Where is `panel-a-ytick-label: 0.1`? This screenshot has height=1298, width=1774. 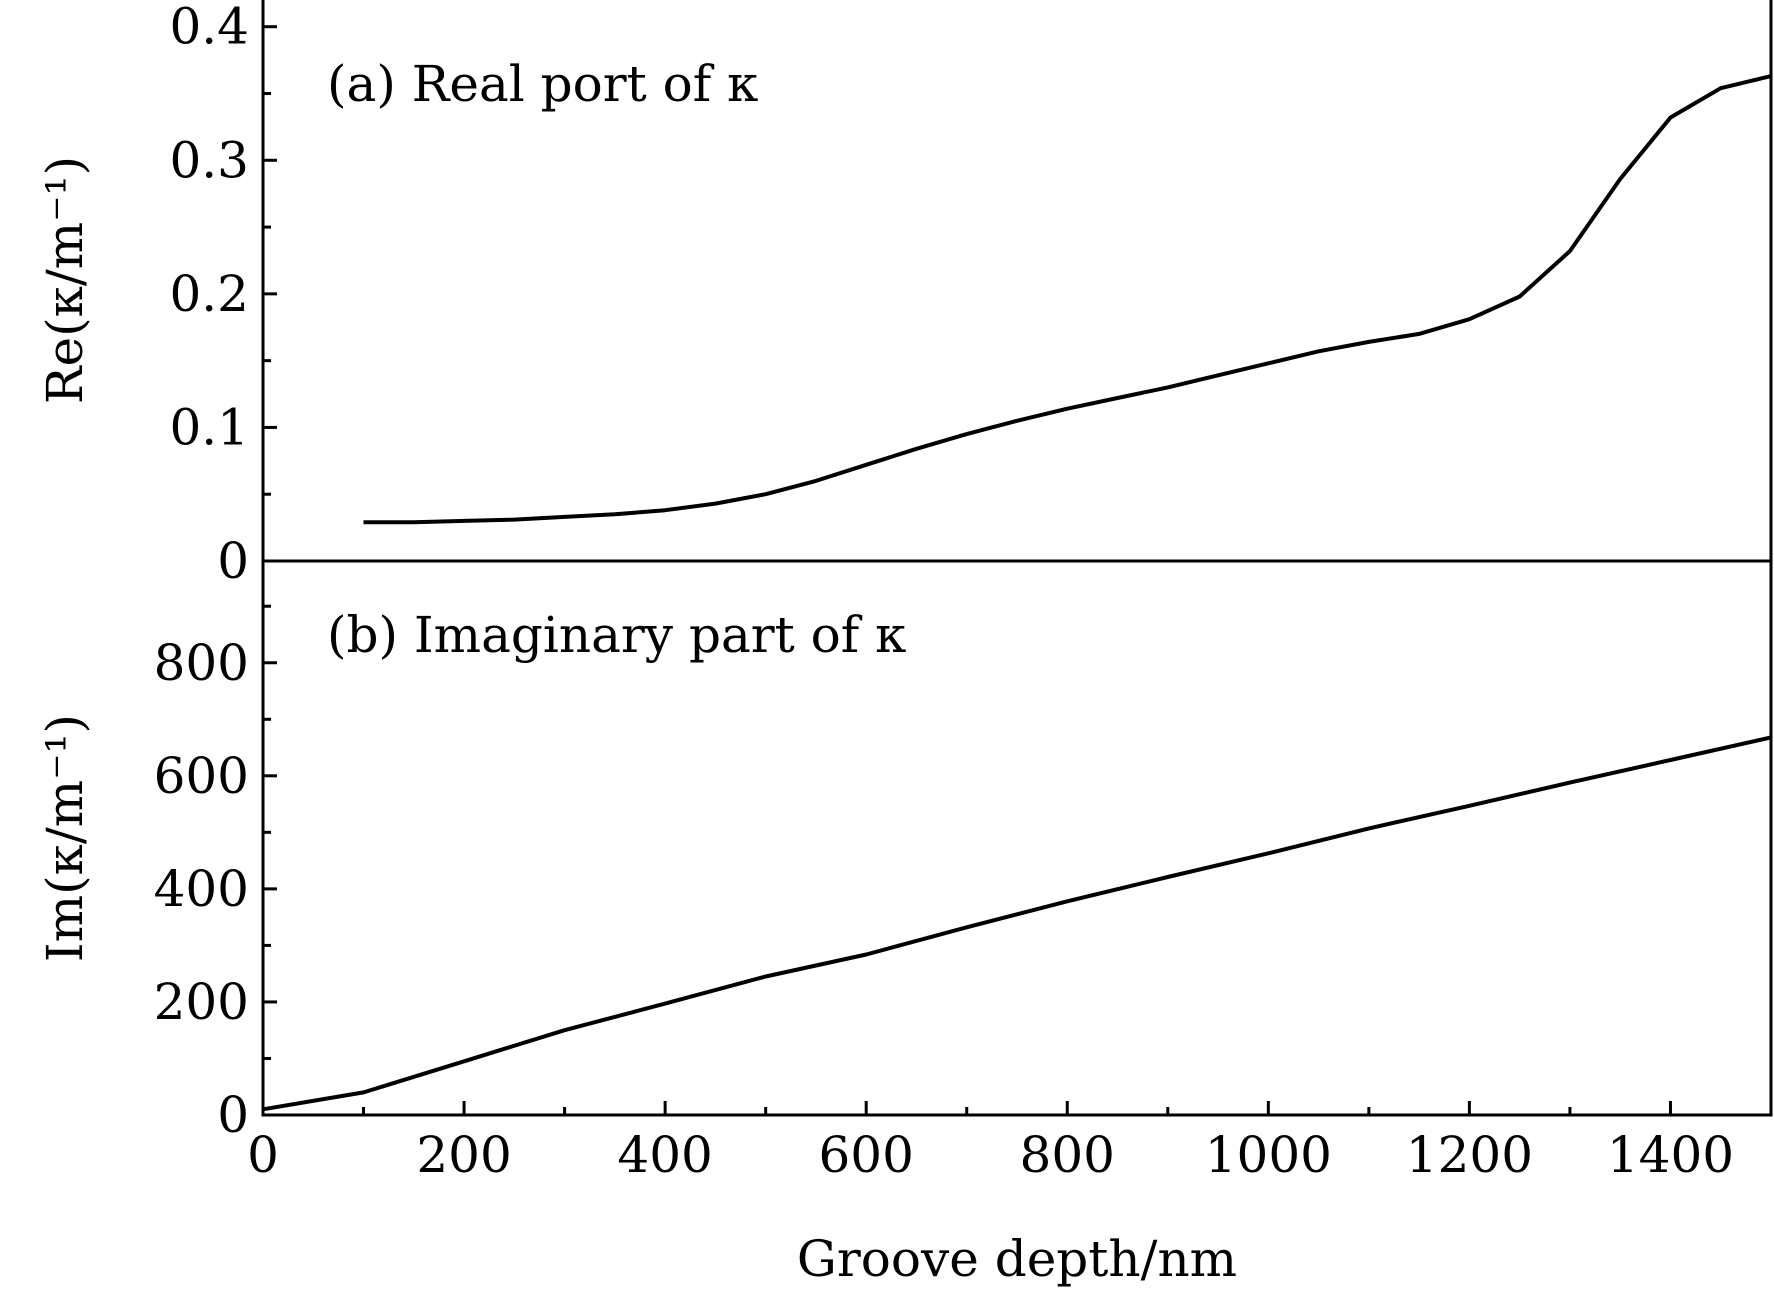
panel-a-ytick-label: 0.1 is located at coordinates (209, 427).